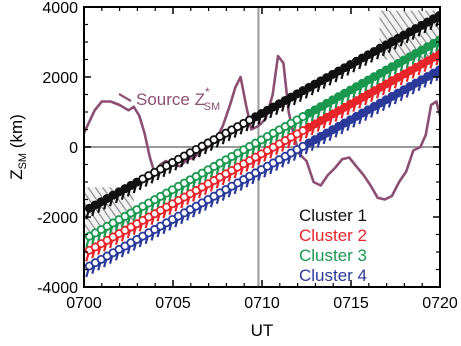  Describe the element at coordinates (212, 107) in the screenshot. I see `source-annotation-subscript: SM` at that location.